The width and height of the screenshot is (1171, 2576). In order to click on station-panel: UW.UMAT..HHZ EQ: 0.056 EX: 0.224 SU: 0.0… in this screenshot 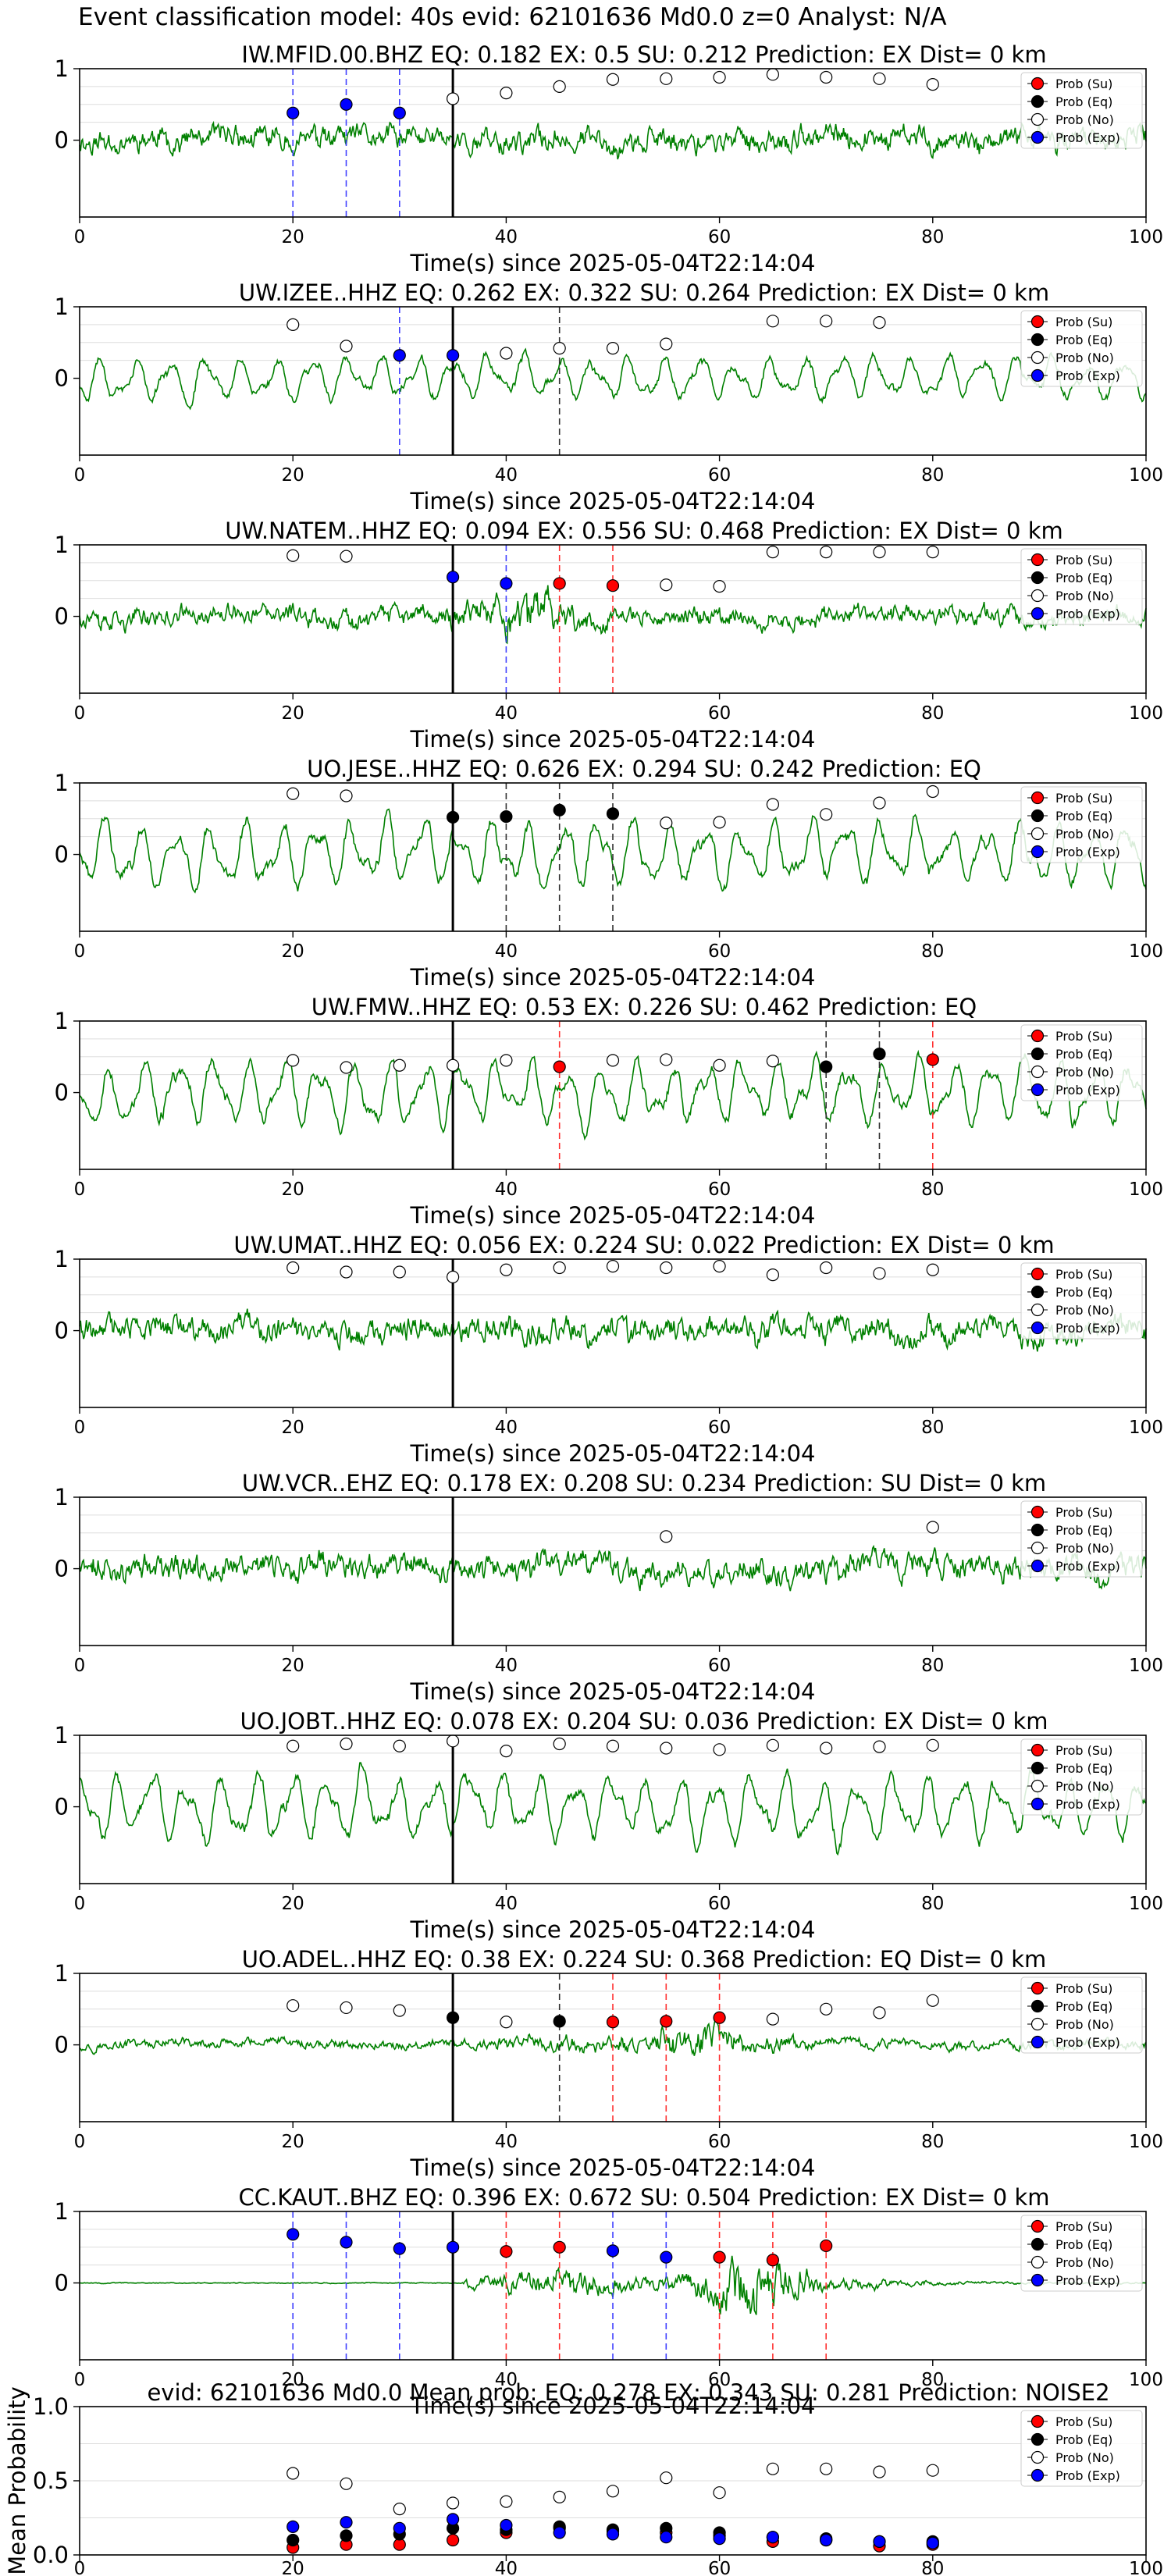, I will do `click(609, 1349)`.